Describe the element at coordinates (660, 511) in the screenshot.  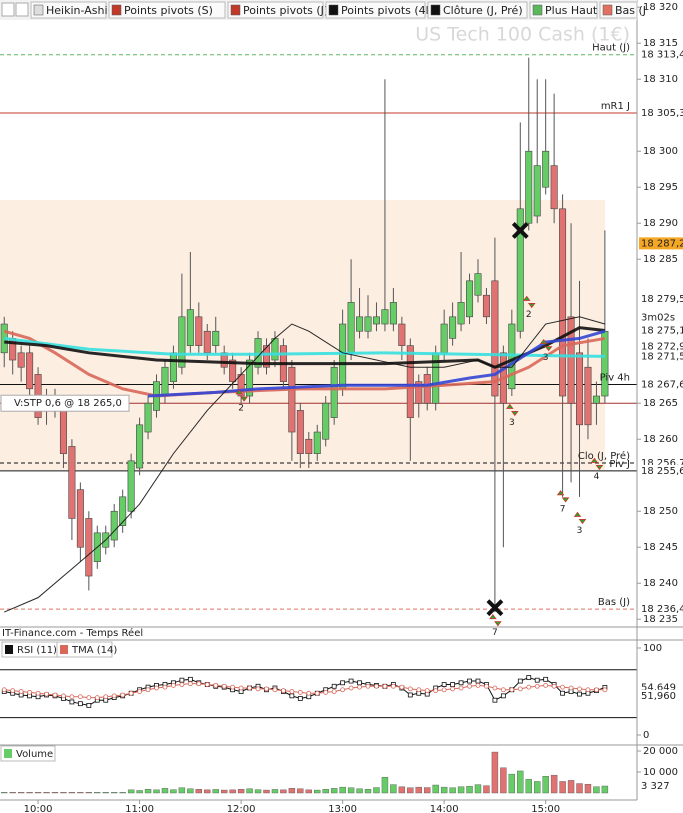
I see `y-tick-label: 18 250` at that location.